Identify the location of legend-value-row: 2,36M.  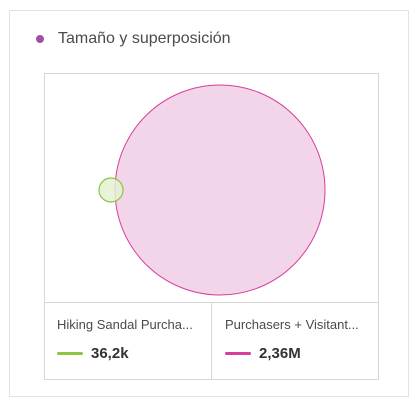
(263, 353).